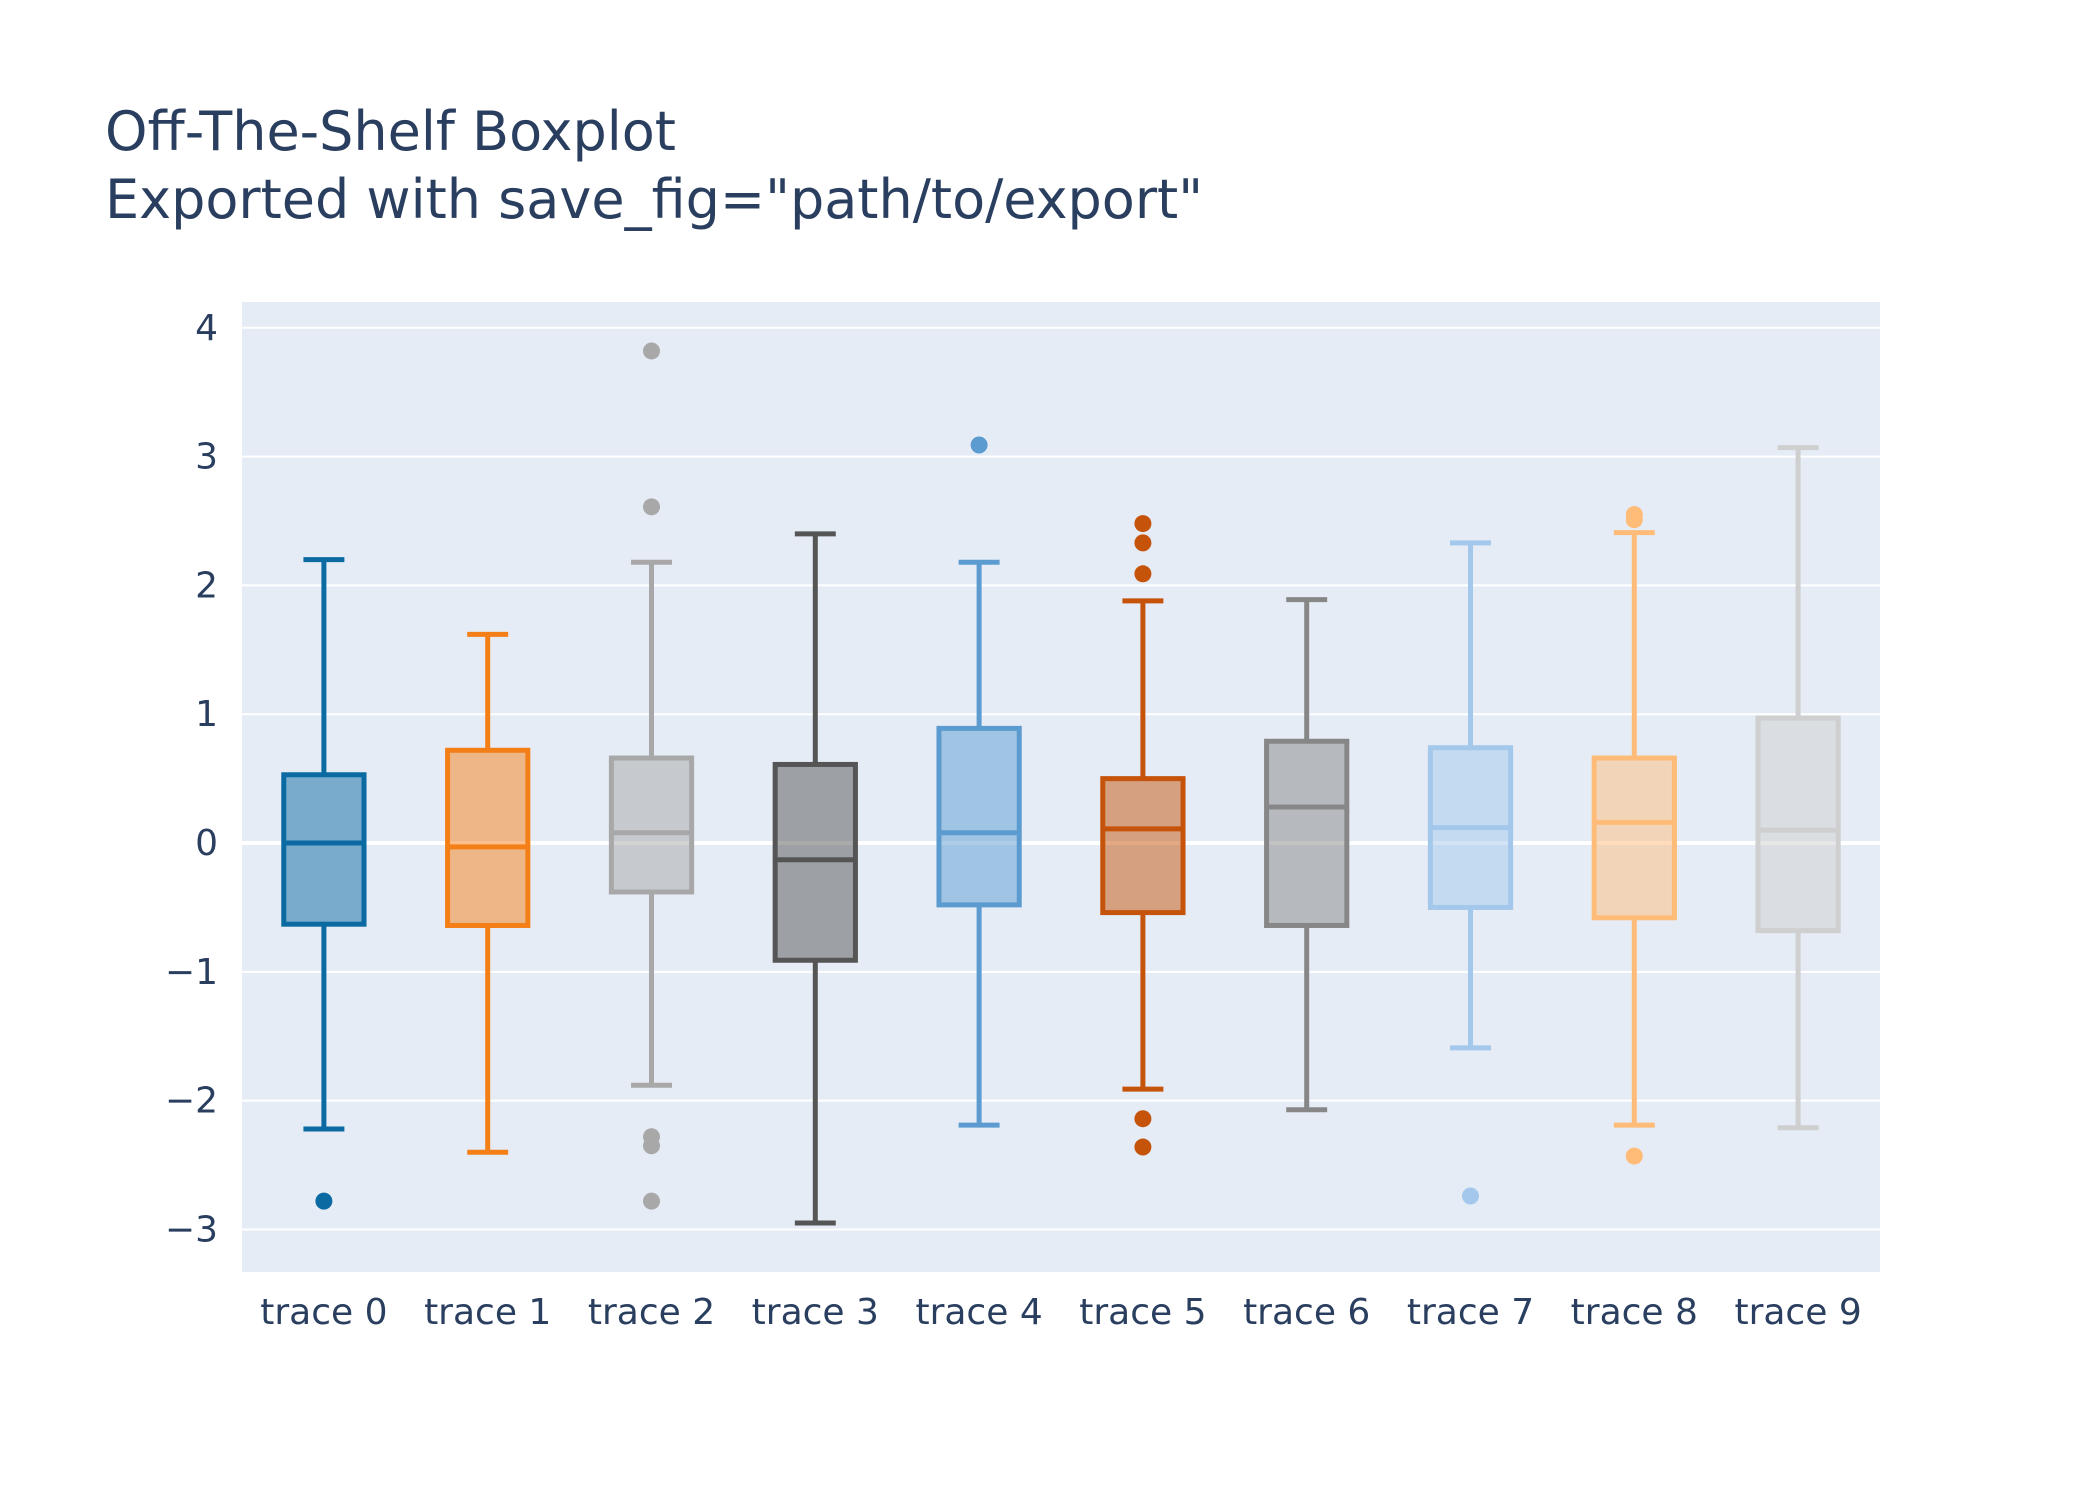 Image resolution: width=2100 pixels, height=1500 pixels. What do you see at coordinates (487, 1312) in the screenshot?
I see `x-tick-label: trace 1` at bounding box center [487, 1312].